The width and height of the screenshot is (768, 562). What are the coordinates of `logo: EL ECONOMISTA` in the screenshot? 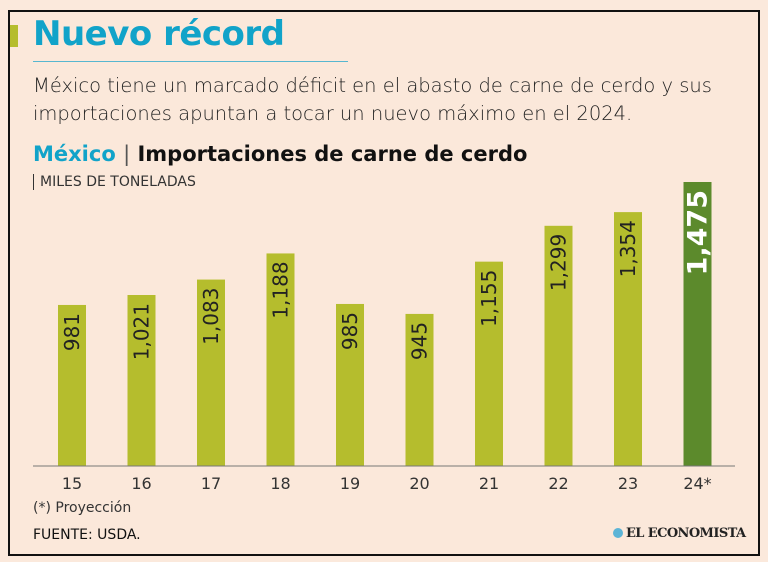 It's located at (679, 533).